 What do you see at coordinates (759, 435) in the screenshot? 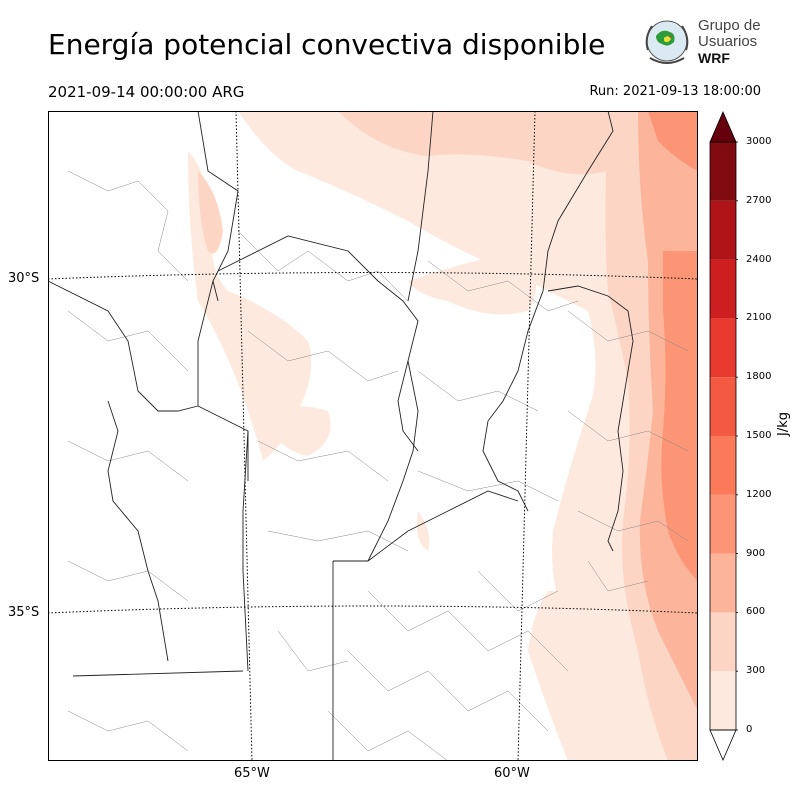
I see `colorbar-tick-label: 1500` at bounding box center [759, 435].